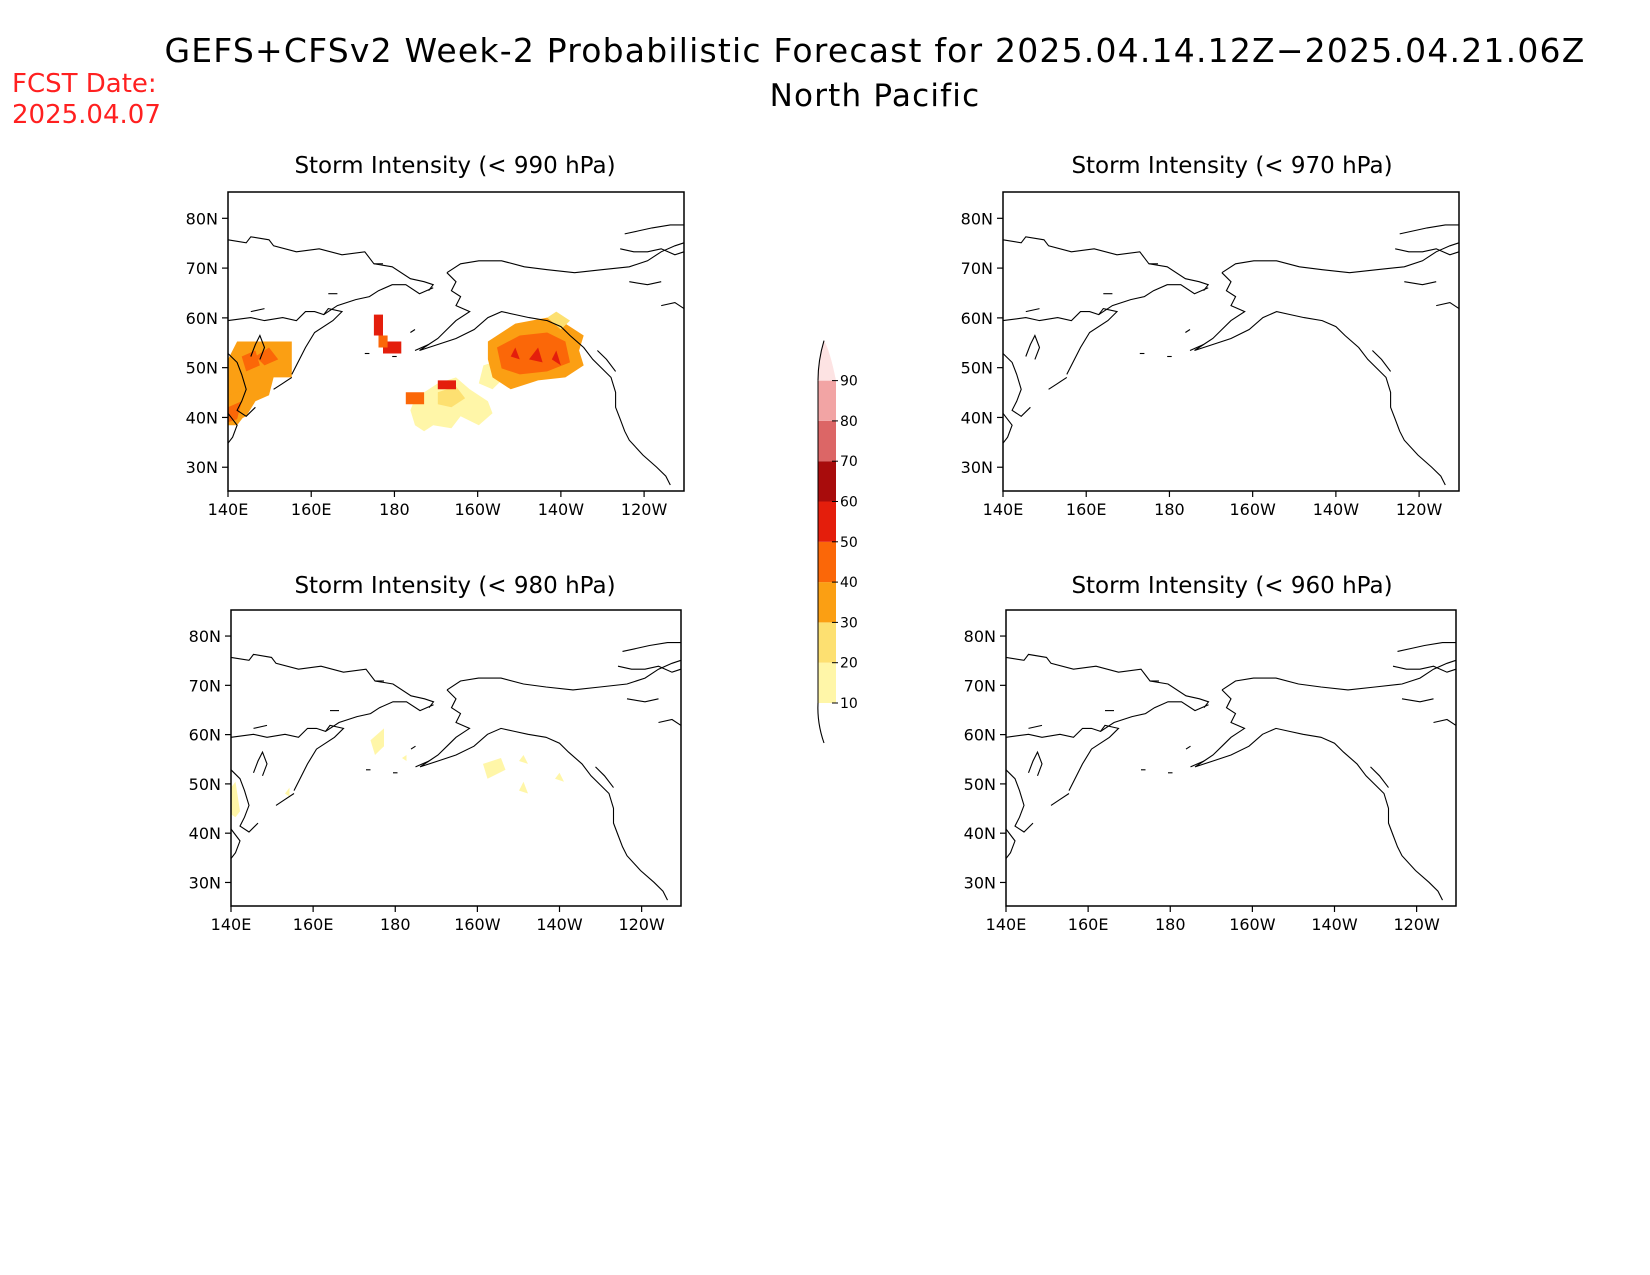 This screenshot has height=1275, width=1650. I want to click on colorbar-upper-edge, so click(821, 360).